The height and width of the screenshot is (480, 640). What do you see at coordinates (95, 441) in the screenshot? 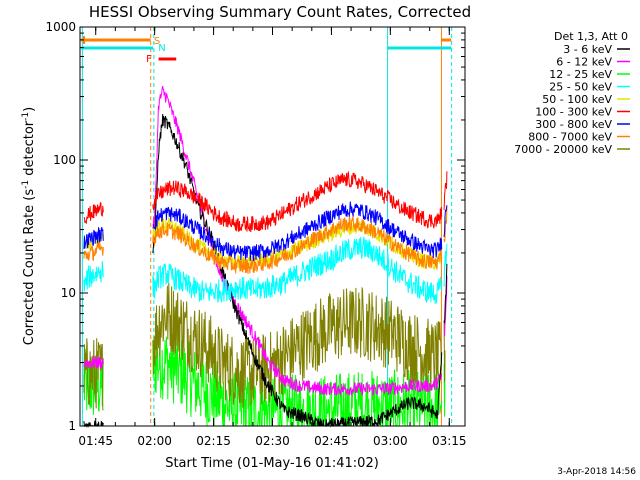
I see `x-tick-label: 01:45` at bounding box center [95, 441].